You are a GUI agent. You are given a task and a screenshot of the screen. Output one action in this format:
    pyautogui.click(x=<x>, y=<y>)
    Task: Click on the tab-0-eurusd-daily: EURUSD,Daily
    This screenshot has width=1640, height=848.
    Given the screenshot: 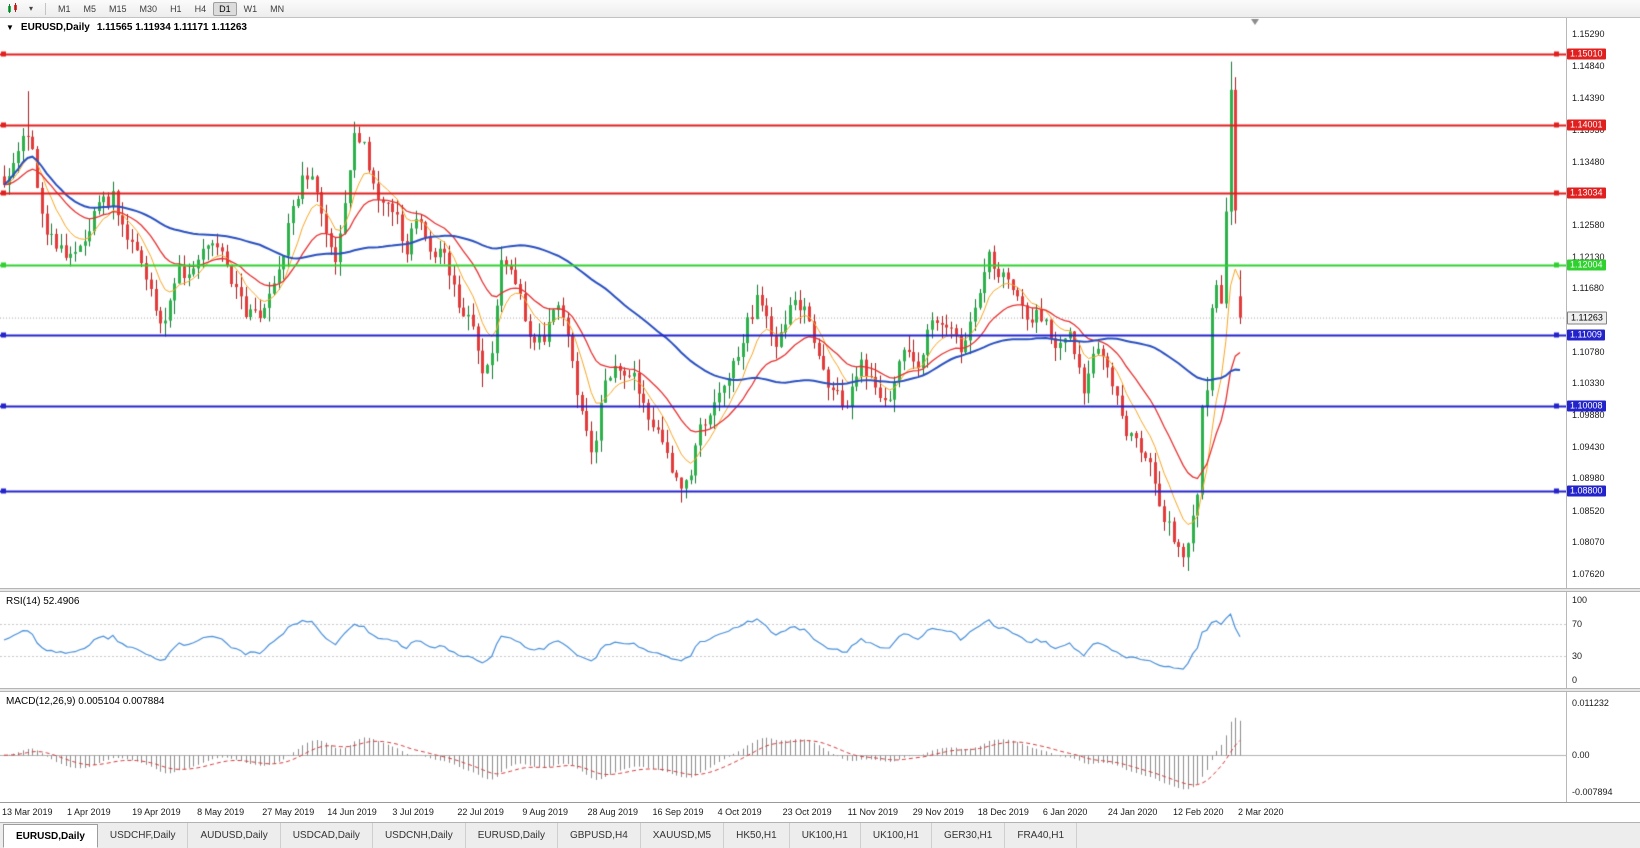 What is the action you would take?
    pyautogui.click(x=50, y=836)
    